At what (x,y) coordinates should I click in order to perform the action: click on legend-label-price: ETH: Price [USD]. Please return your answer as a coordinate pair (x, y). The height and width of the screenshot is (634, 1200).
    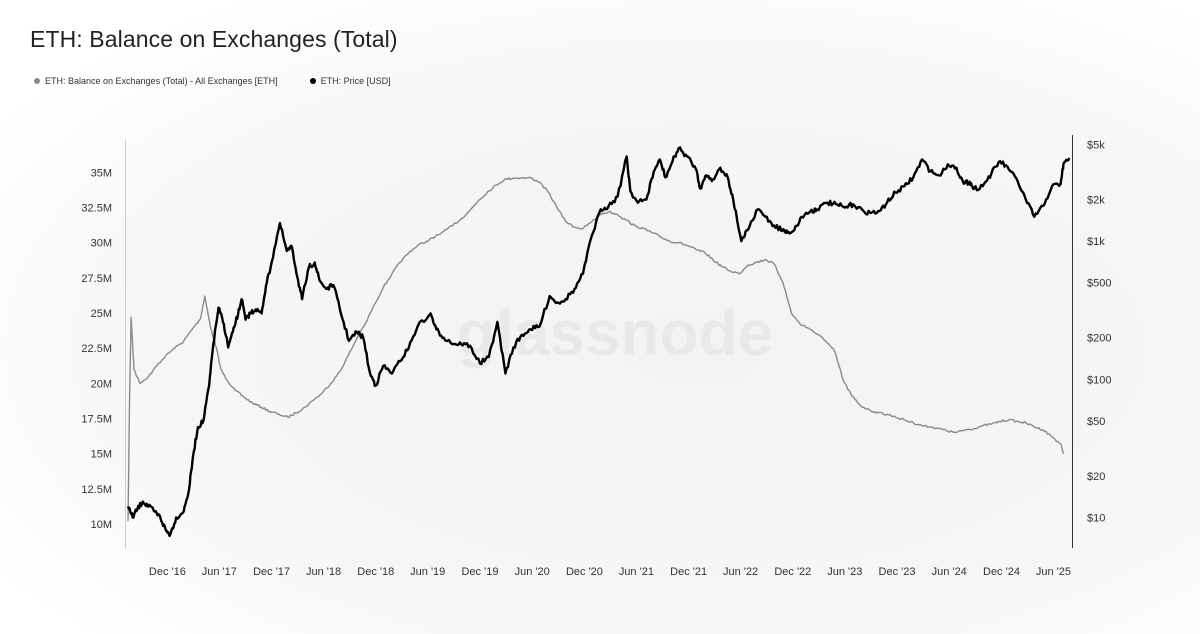
    Looking at the image, I should click on (355, 81).